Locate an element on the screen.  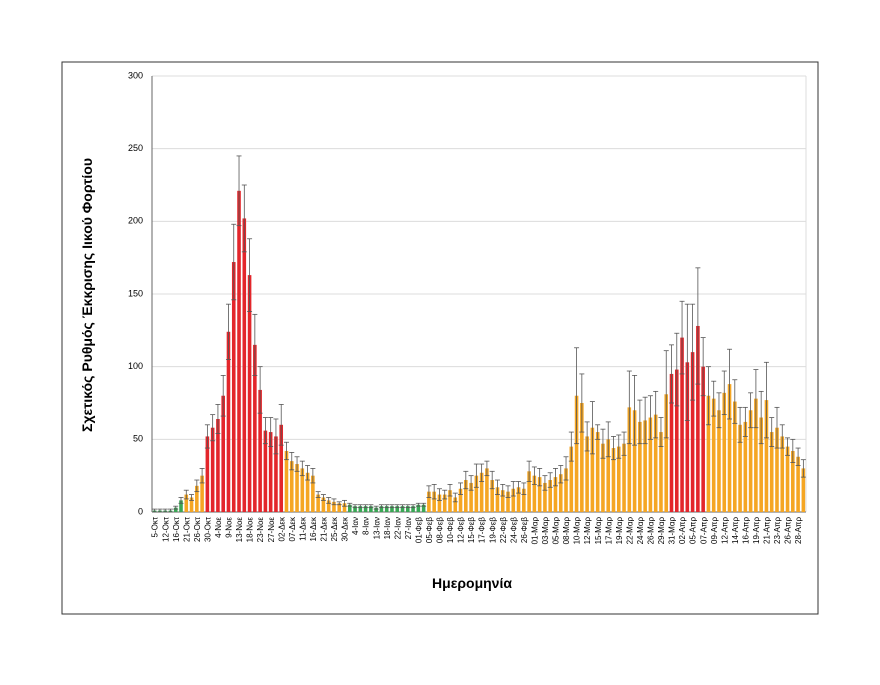
x-tick-label: 21-Οκτ is located at coordinates (186, 529).